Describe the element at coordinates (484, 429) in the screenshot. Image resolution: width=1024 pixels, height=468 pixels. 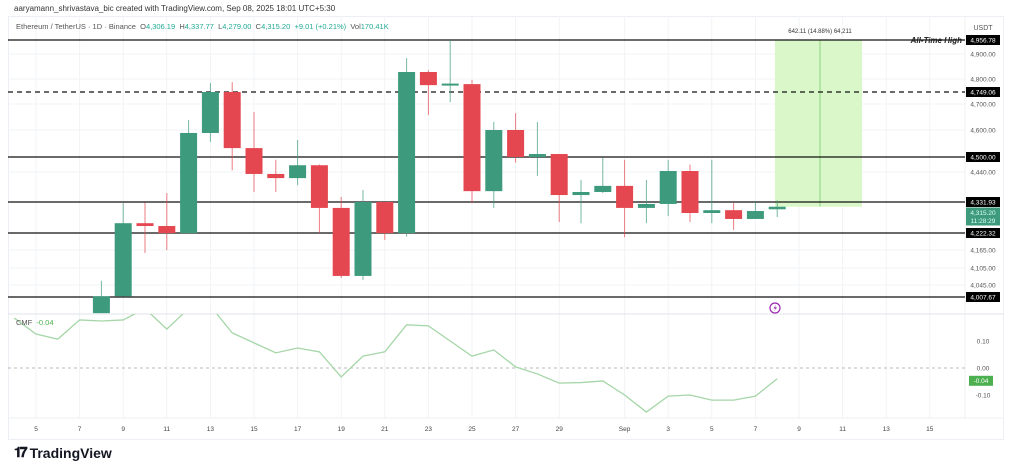
I see `time-axis: 5 7 9 11 13 15 17 19 21 23 25 27 29 Sep 3 5 7 9 11 13 15` at that location.